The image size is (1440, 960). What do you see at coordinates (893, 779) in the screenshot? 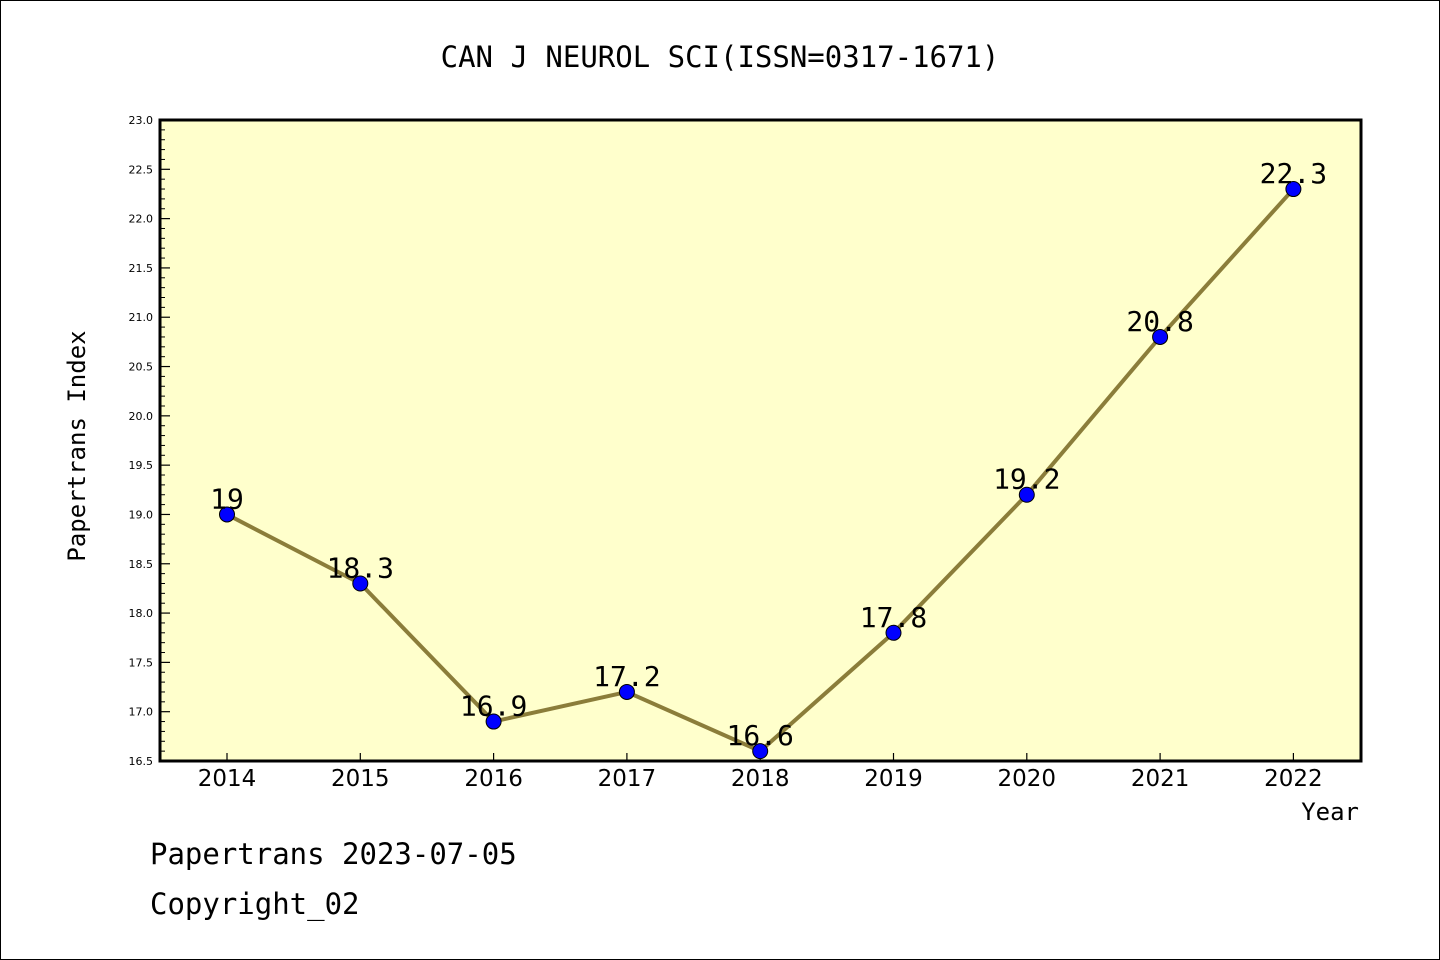
I see `x-tick-label: 2019` at bounding box center [893, 779].